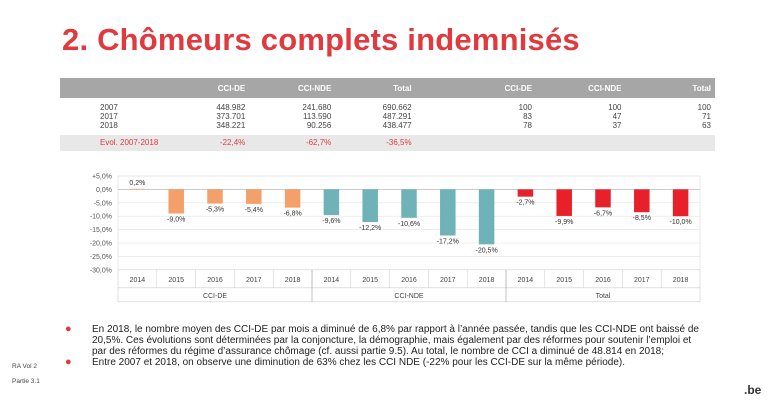 The height and width of the screenshot is (405, 770). I want to click on data-label: -6,7%, so click(603, 213).